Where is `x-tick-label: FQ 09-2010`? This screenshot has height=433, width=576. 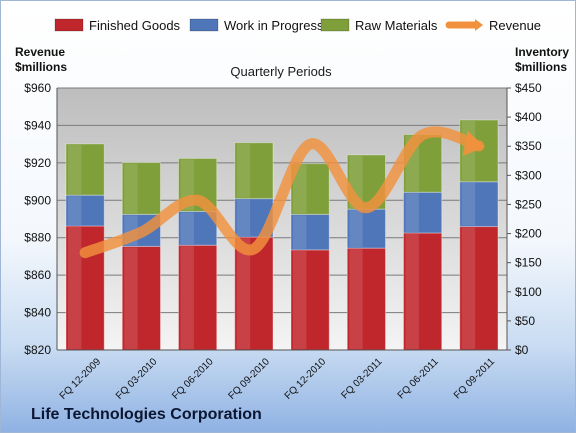 x-tick-label: FQ 09-2010 is located at coordinates (249, 379).